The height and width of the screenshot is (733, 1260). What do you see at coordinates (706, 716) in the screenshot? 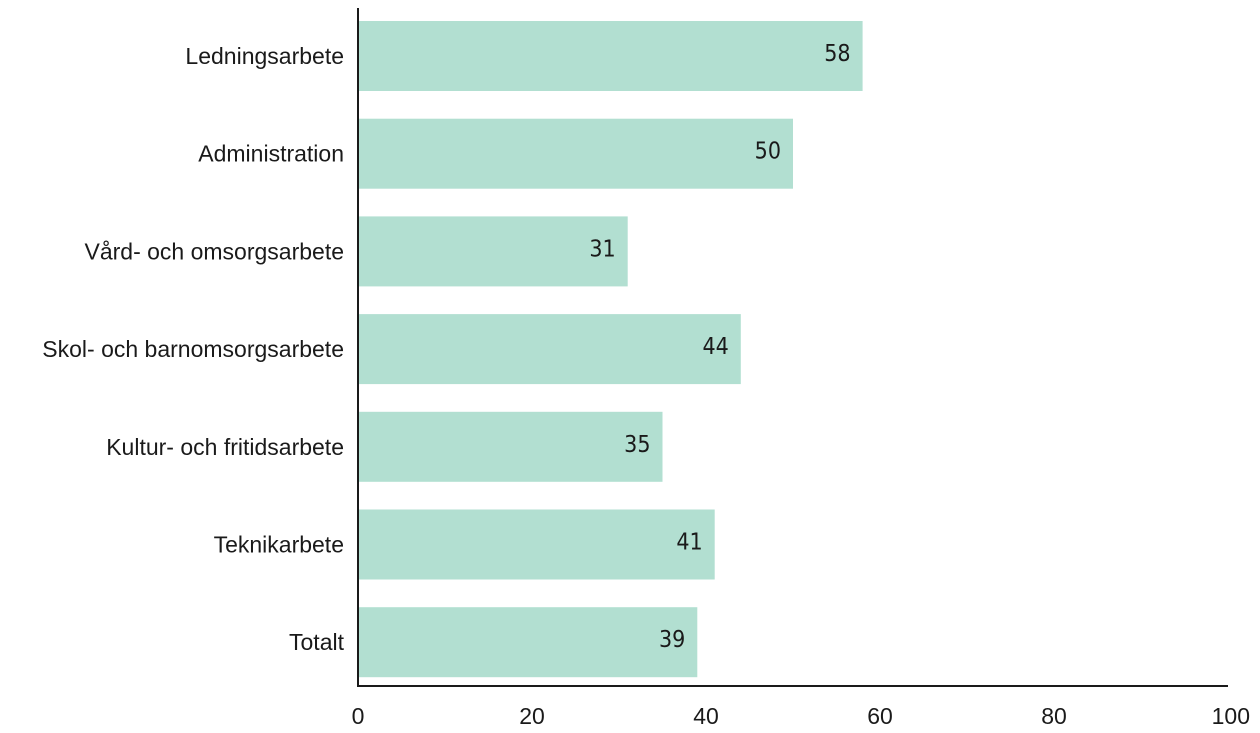
I see `x-tick-label: 40` at bounding box center [706, 716].